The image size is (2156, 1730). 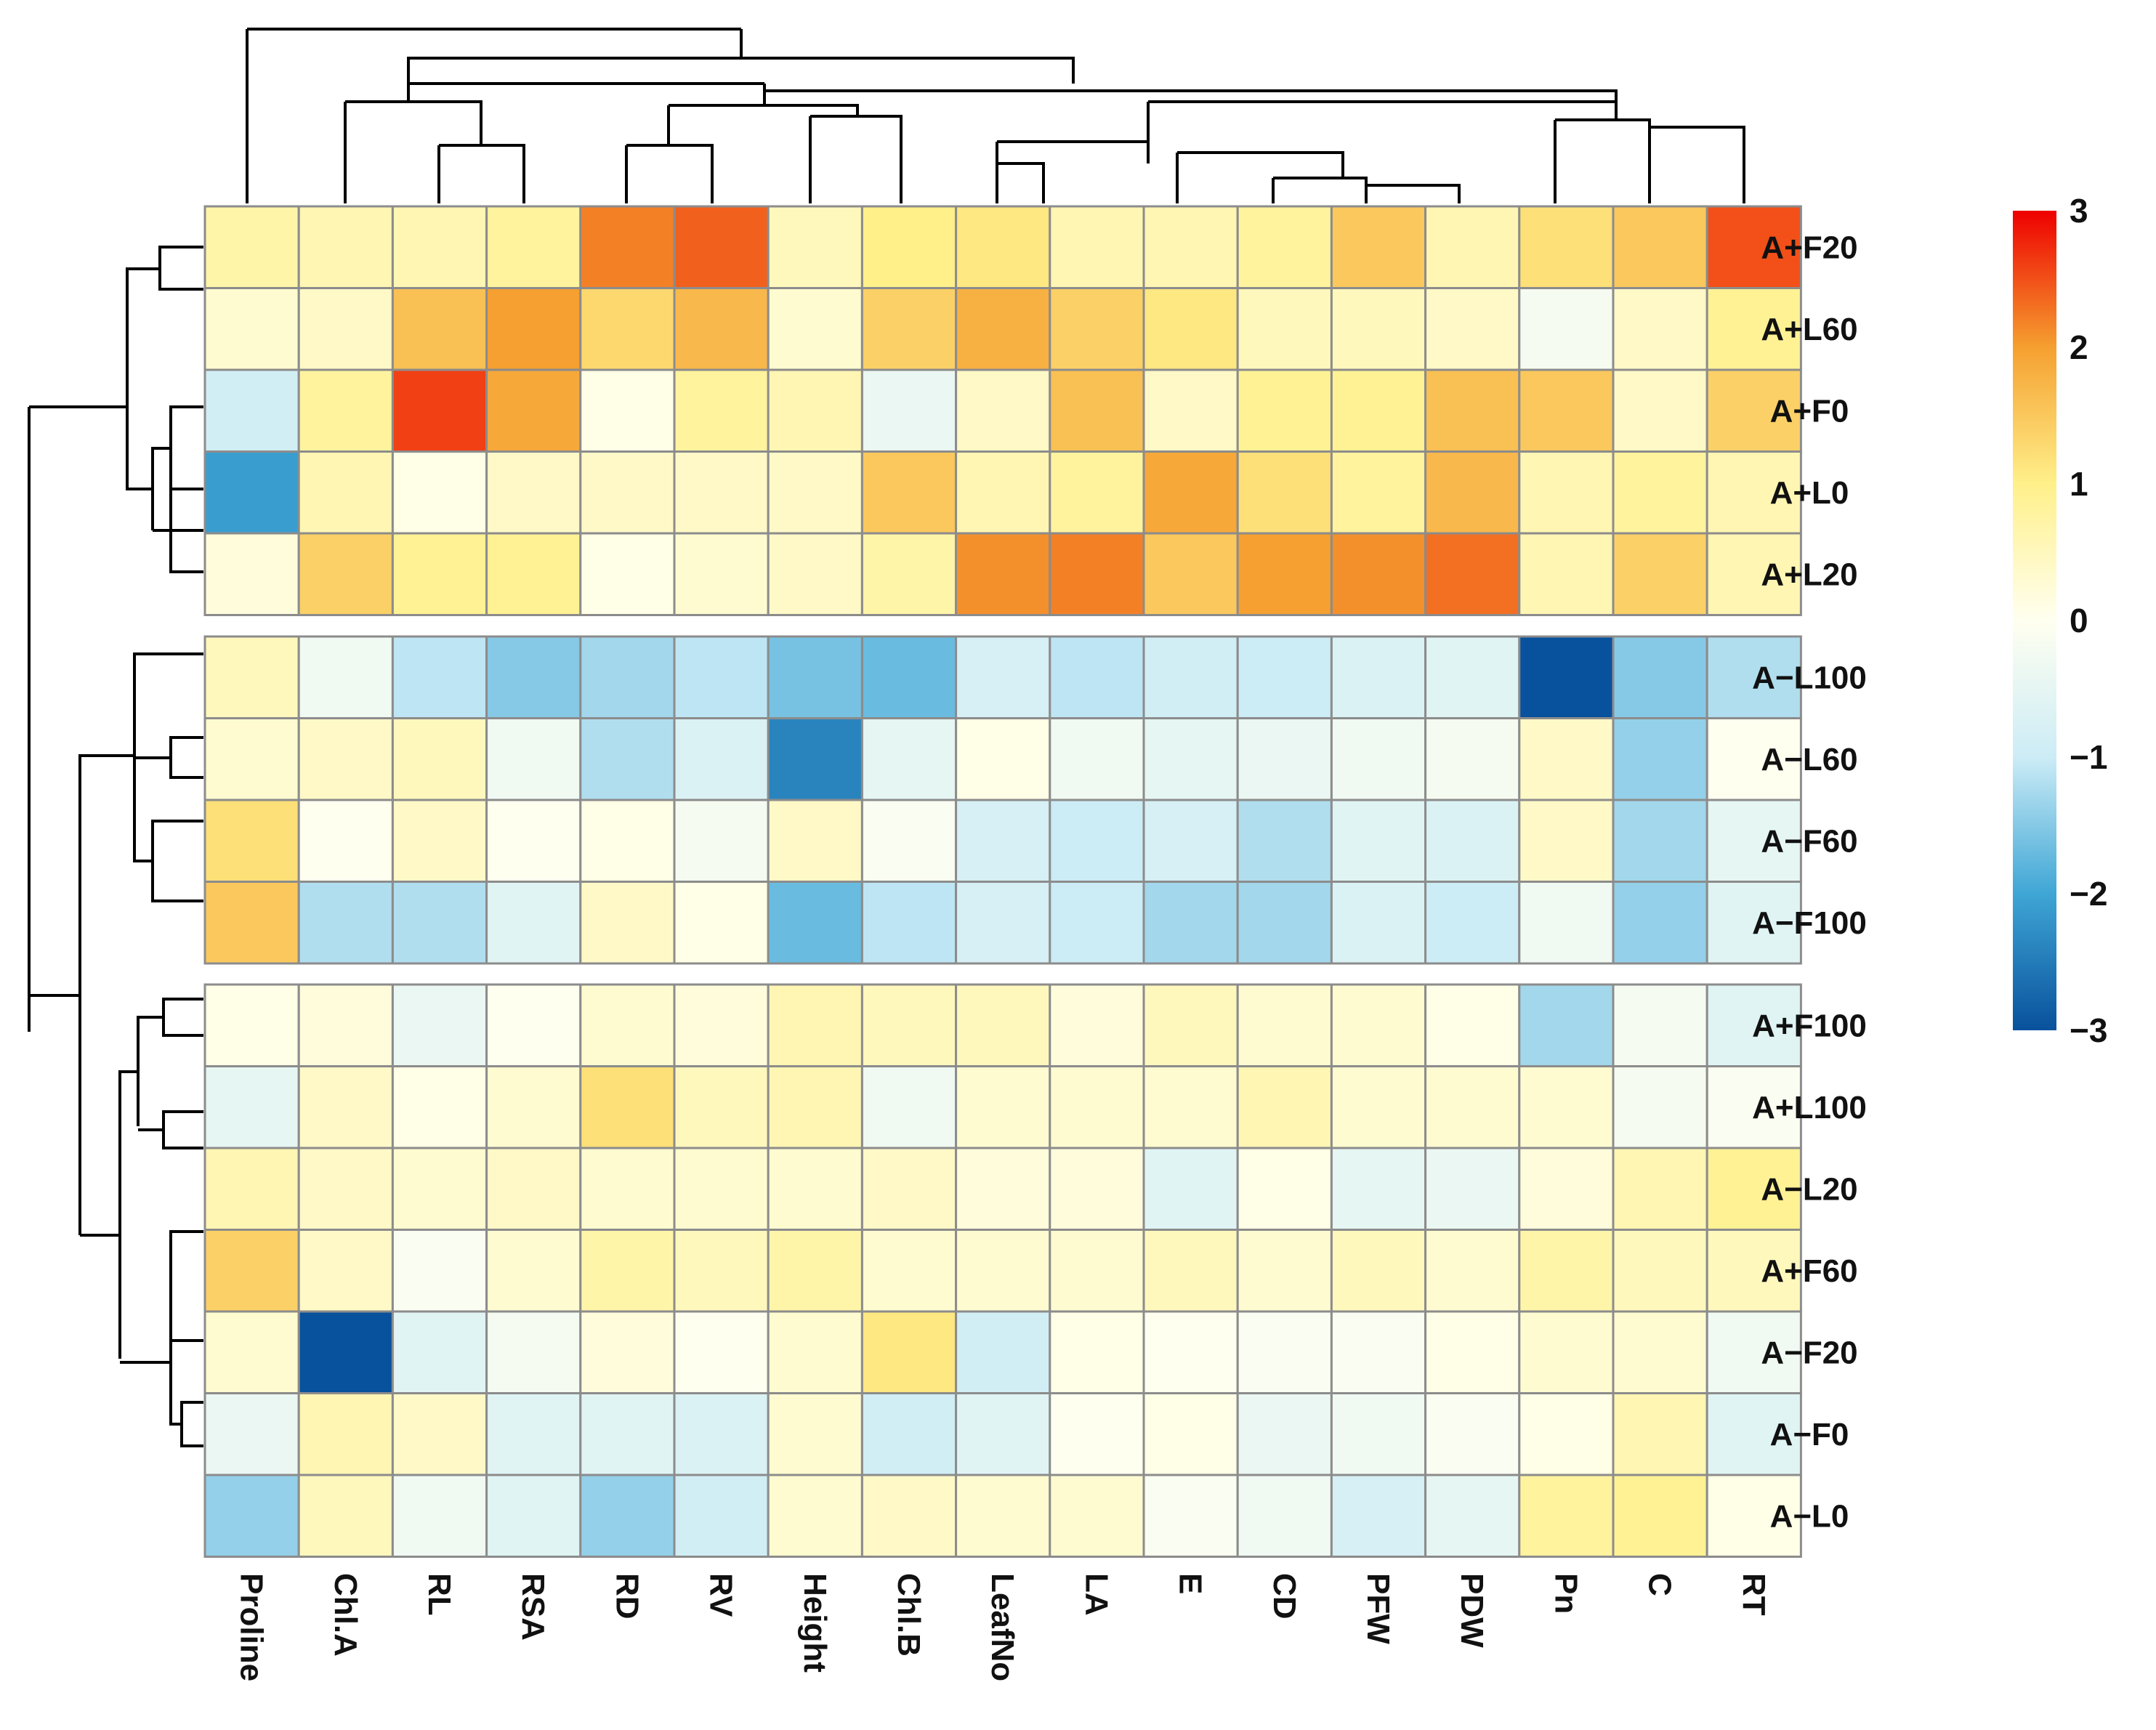 What do you see at coordinates (1660, 1584) in the screenshot?
I see `column-label: C` at bounding box center [1660, 1584].